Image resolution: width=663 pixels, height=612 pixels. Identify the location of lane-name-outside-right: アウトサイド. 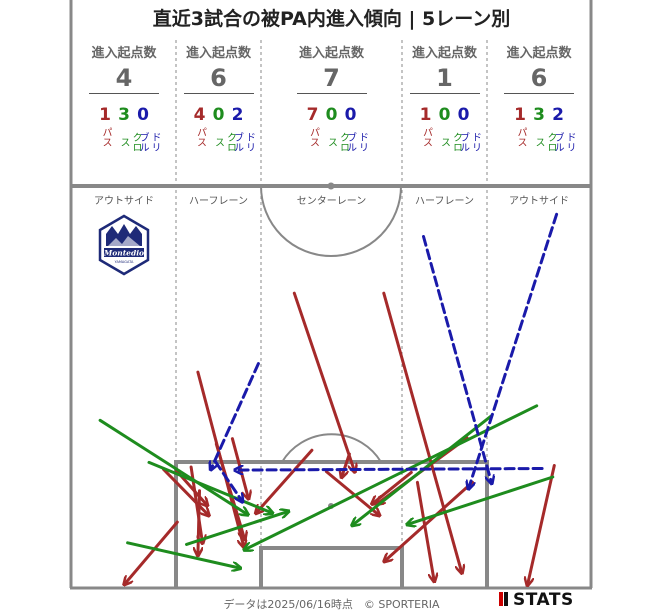
(539, 201).